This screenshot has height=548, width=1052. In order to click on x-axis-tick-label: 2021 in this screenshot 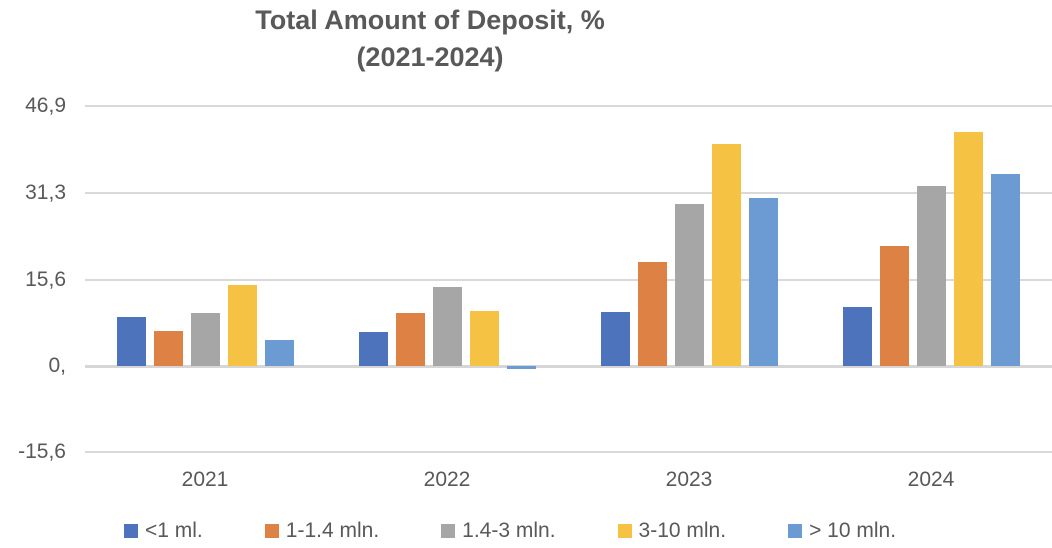, I will do `click(205, 479)`.